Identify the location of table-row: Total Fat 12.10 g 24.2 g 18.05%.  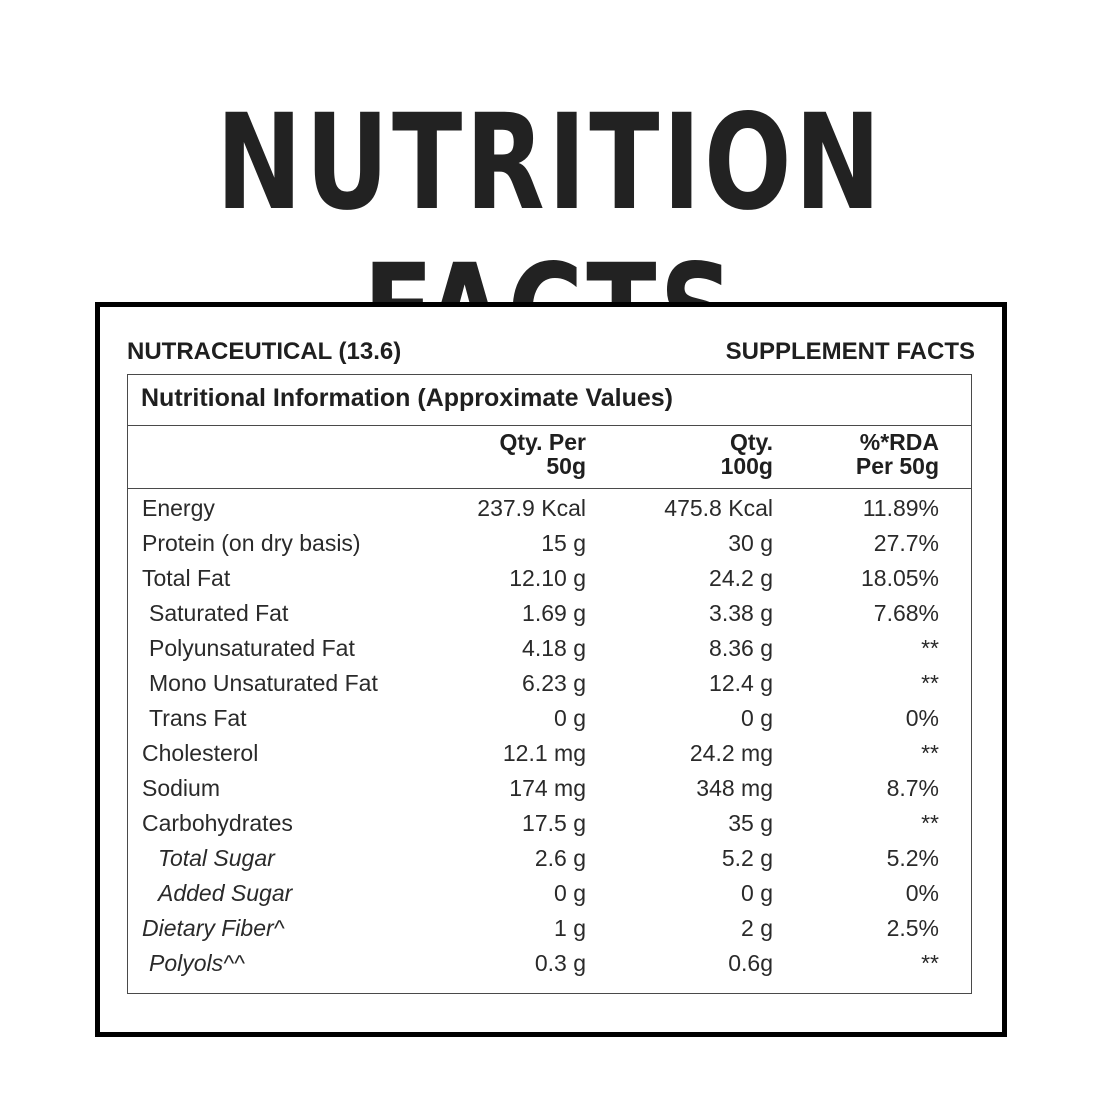
(549, 582).